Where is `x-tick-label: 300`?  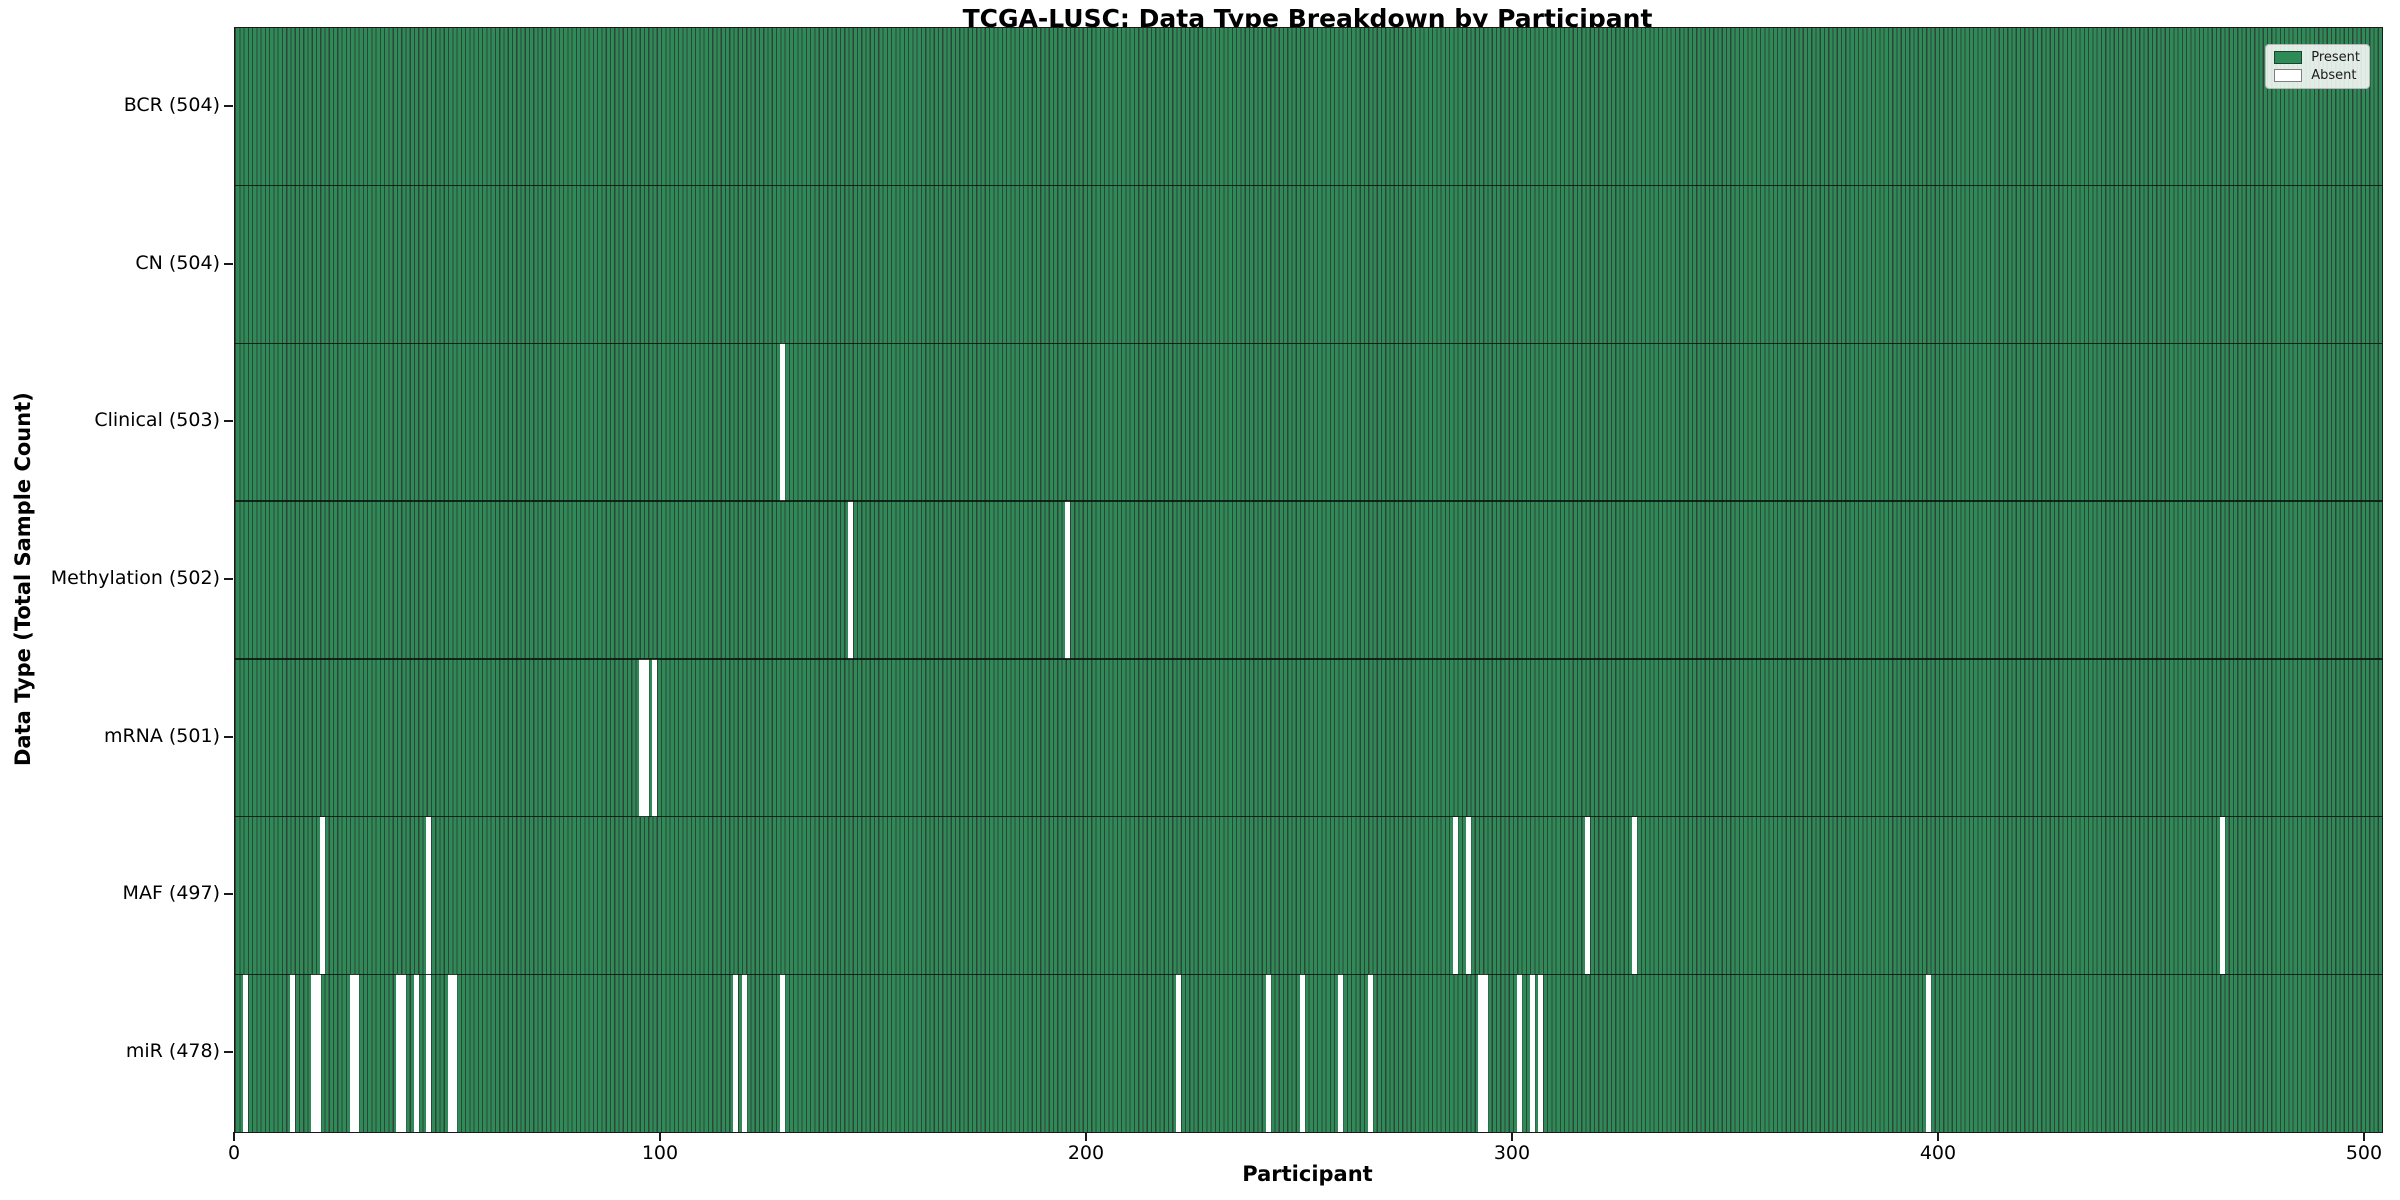
x-tick-label: 300 is located at coordinates (1512, 1153).